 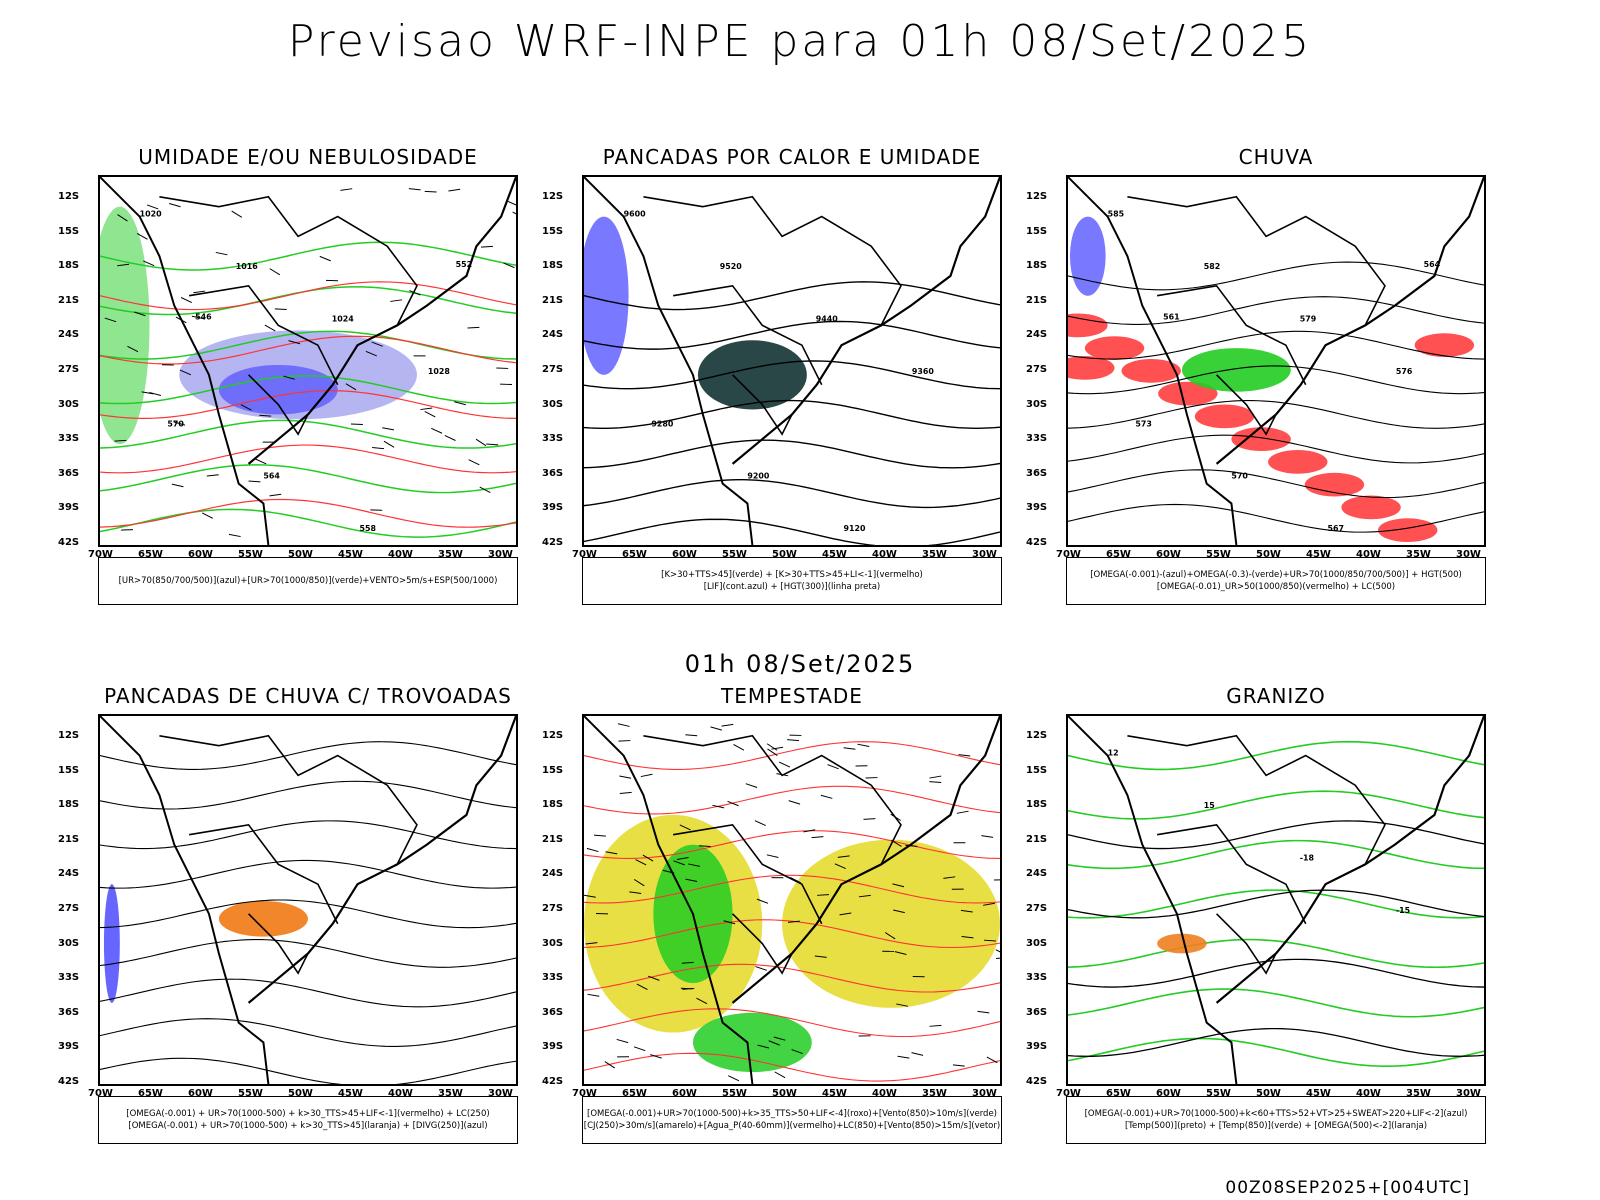 What do you see at coordinates (800, 41) in the screenshot?
I see `main-title: Previsao WRF-INPE para 01h 08/Set/2025` at bounding box center [800, 41].